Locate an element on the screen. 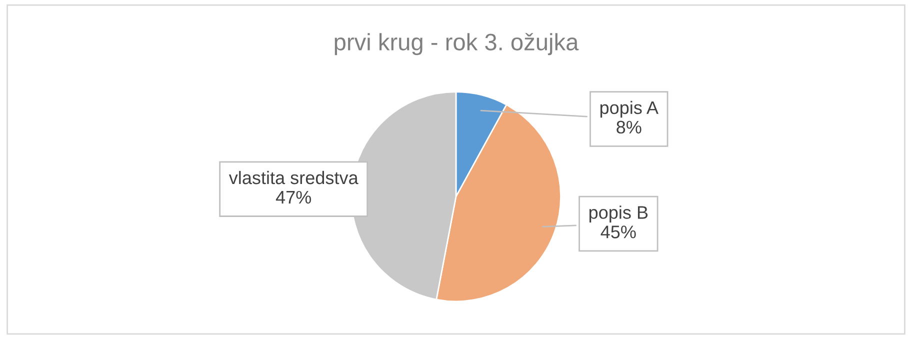 The height and width of the screenshot is (339, 912). slice-label: popis B is located at coordinates (618, 214).